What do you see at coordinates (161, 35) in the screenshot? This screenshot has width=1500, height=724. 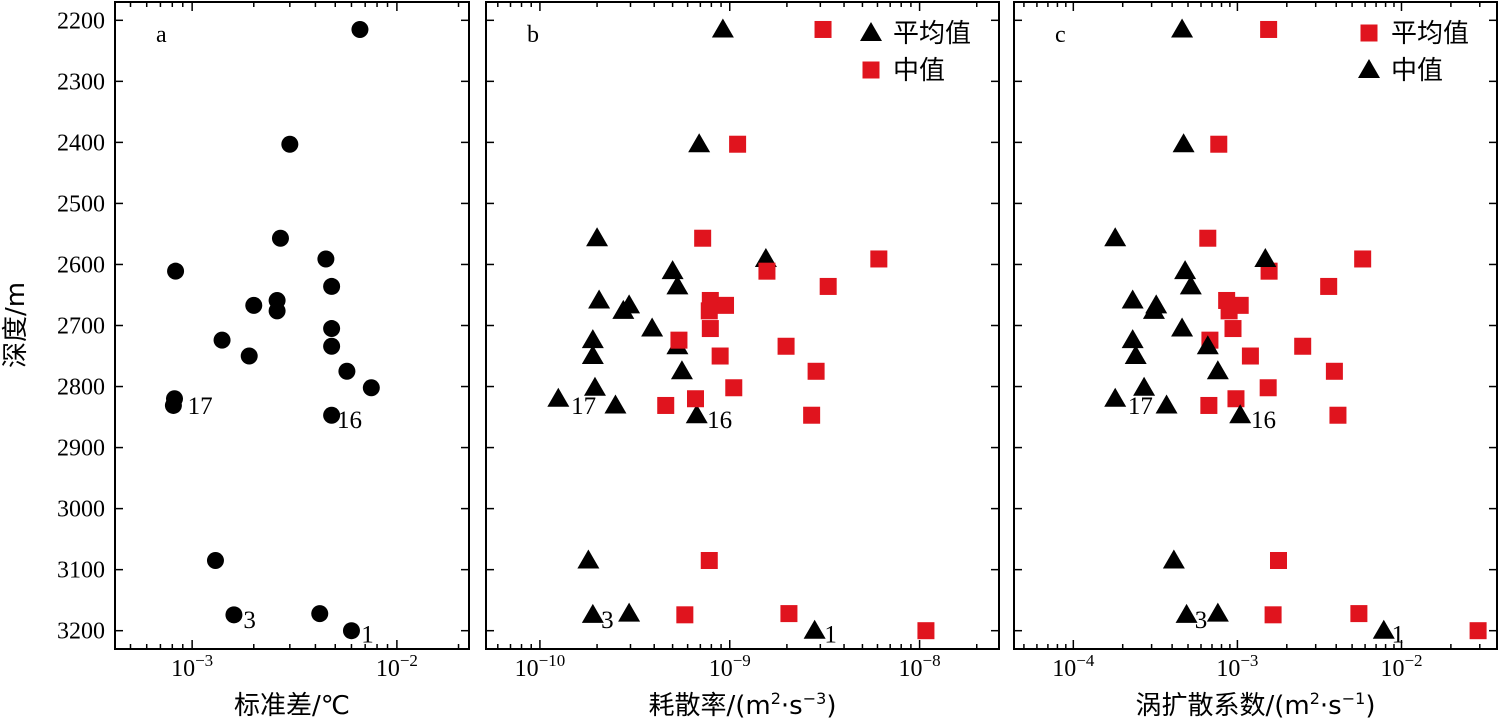 I see `panel-label: a` at bounding box center [161, 35].